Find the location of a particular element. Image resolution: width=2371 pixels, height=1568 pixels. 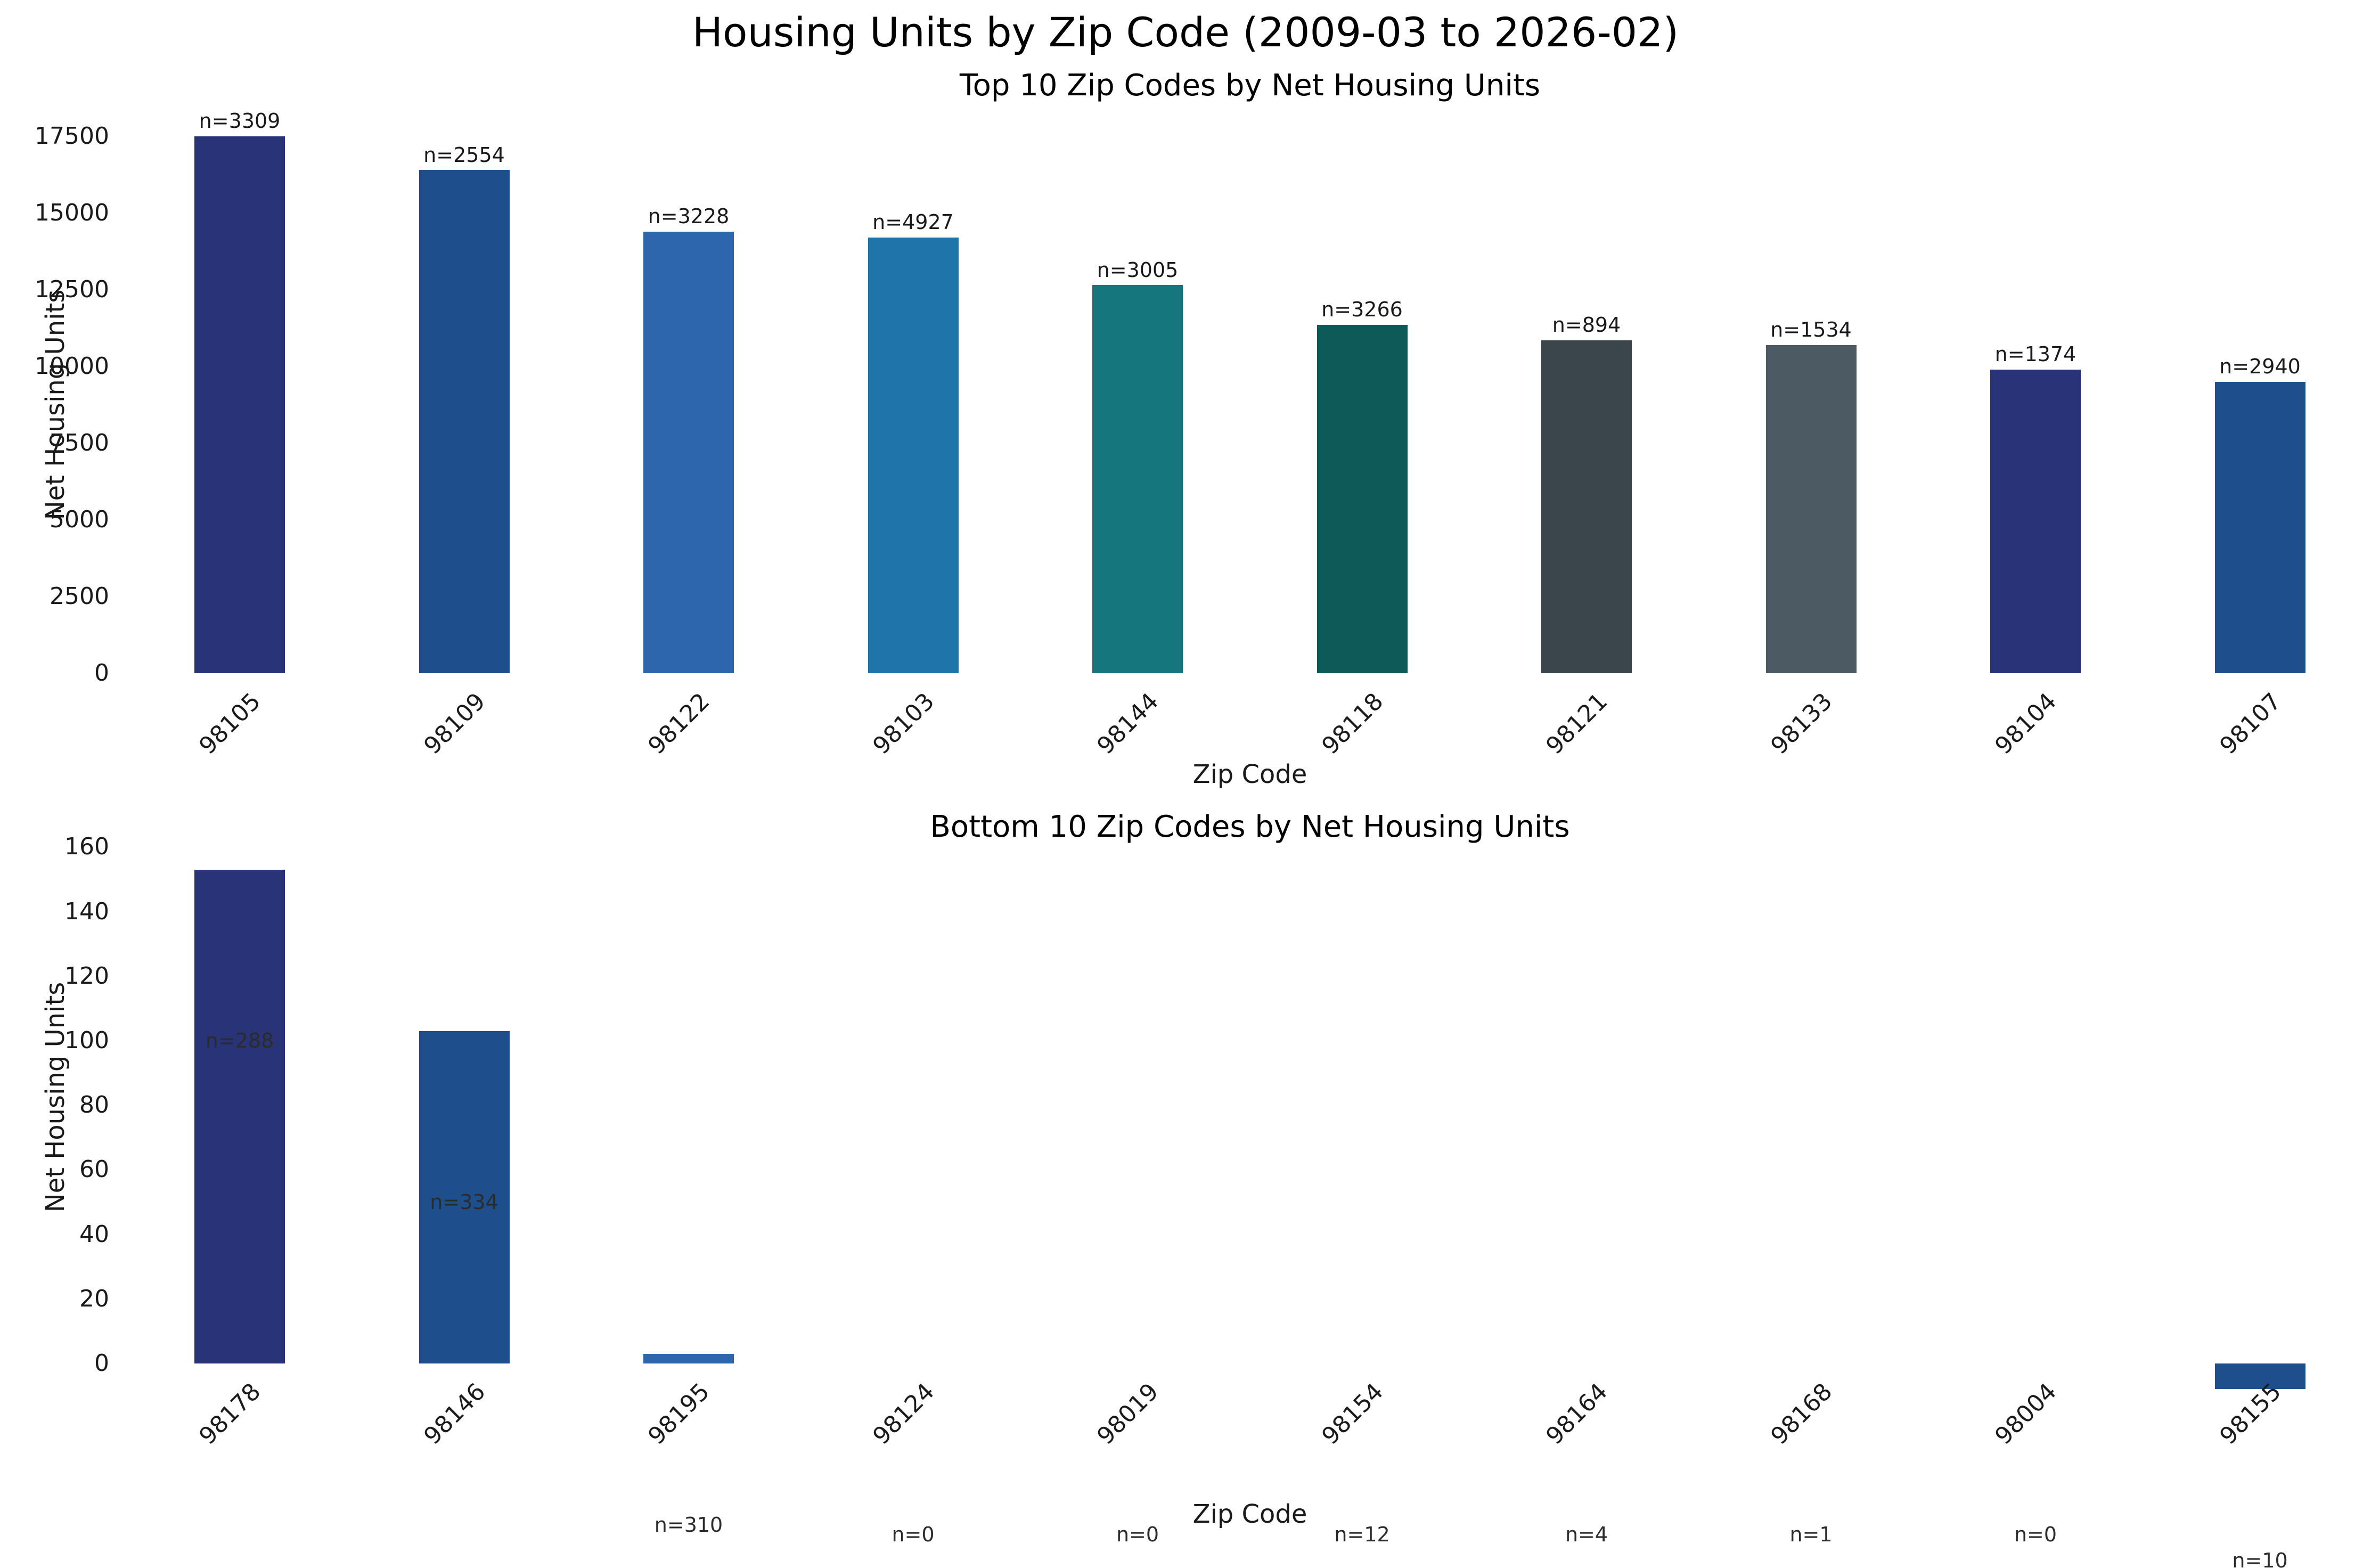

bottom-chart-bar-count-label: n=310 is located at coordinates (688, 1525).